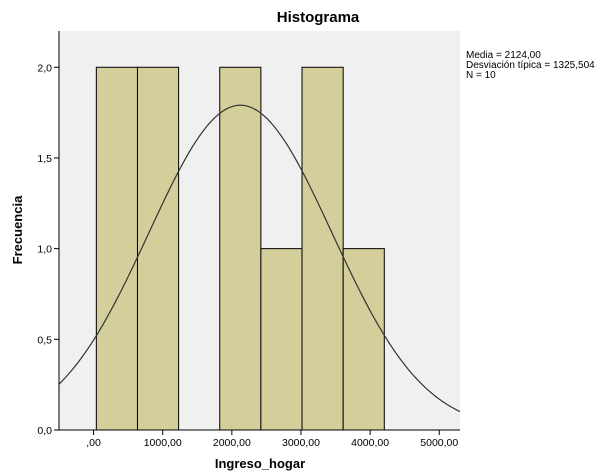 The width and height of the screenshot is (603, 475). Describe the element at coordinates (163, 443) in the screenshot. I see `x-tick-label: 1000,00` at that location.